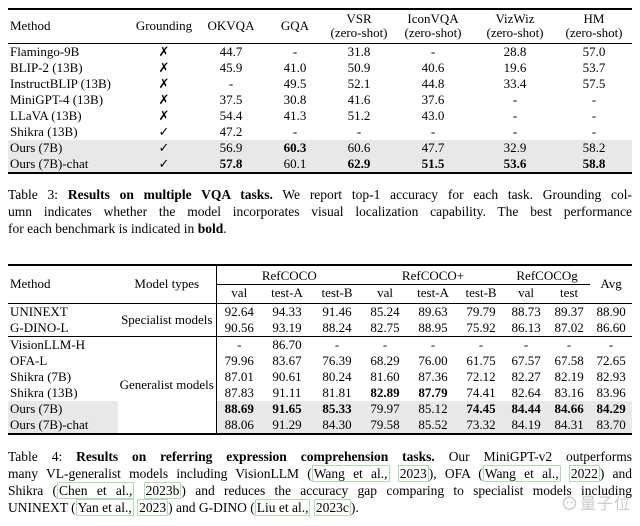 The height and width of the screenshot is (526, 640). I want to click on score-cell: 57.8, so click(231, 164).